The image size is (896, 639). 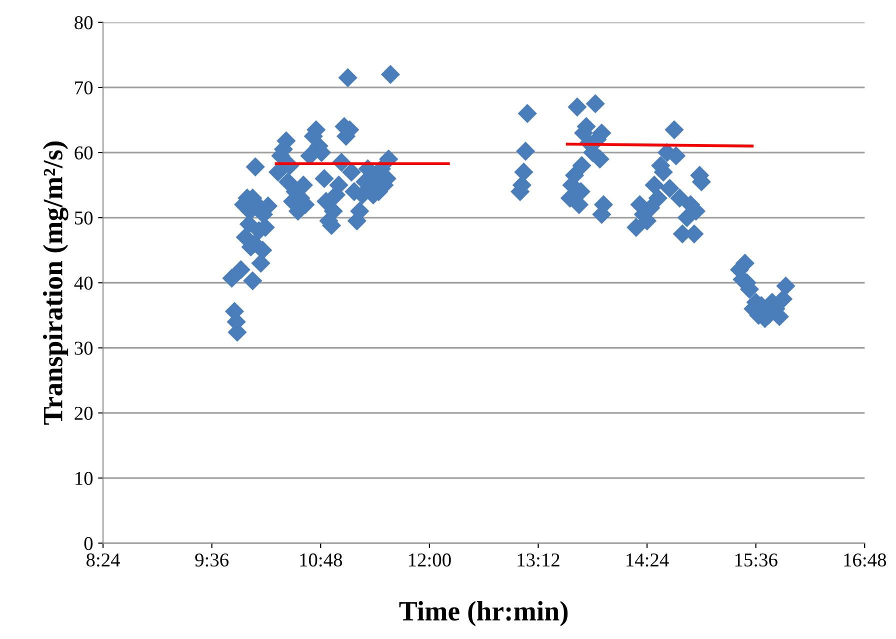 I want to click on y-axis-title: Transpiration (mg/m²/s), so click(x=55, y=283).